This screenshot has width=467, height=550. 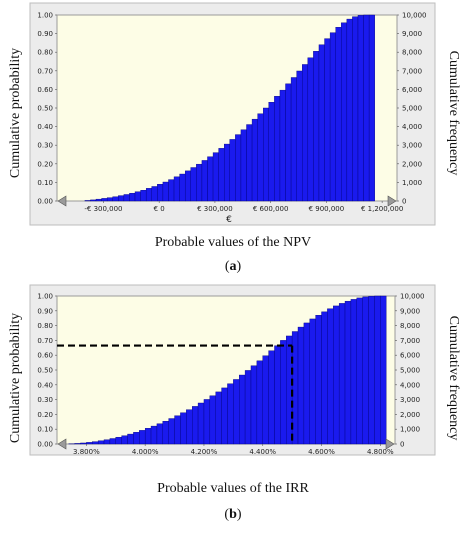 I want to click on chart-a-x-tick-label: € 0, so click(x=159, y=209).